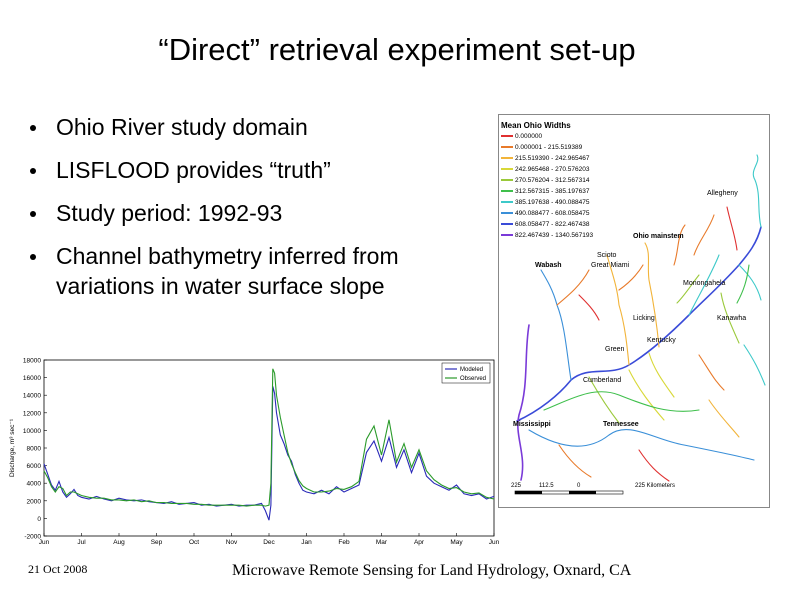  I want to click on map-label-allegheny: Allegheny, so click(722, 193).